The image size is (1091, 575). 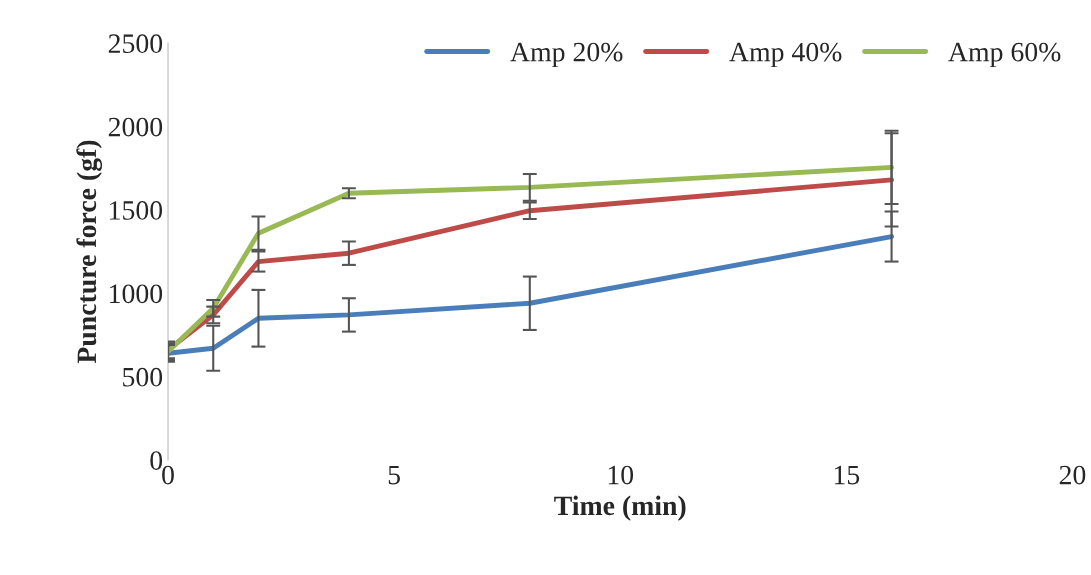 What do you see at coordinates (136, 210) in the screenshot?
I see `y-tick-label: 1500` at bounding box center [136, 210].